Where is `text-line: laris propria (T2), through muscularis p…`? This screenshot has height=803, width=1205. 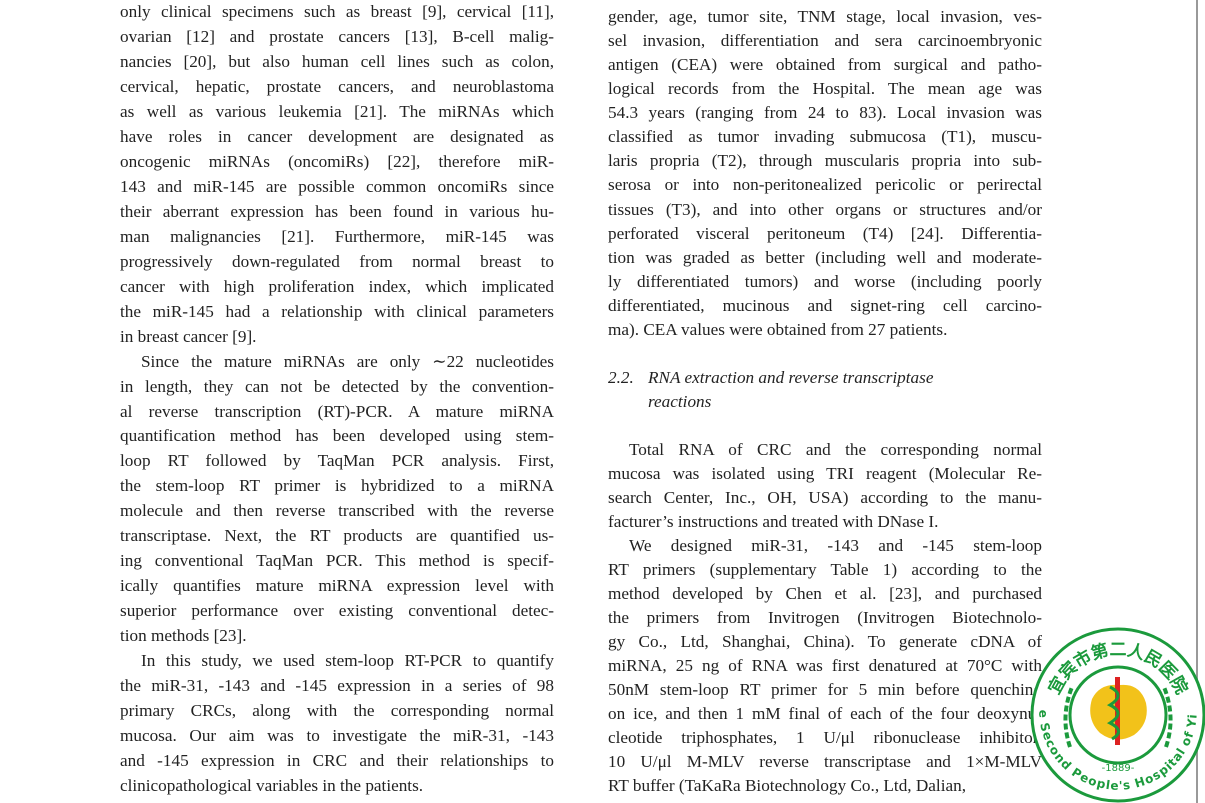 text-line: laris propria (T2), through muscularis p… is located at coordinates (825, 161).